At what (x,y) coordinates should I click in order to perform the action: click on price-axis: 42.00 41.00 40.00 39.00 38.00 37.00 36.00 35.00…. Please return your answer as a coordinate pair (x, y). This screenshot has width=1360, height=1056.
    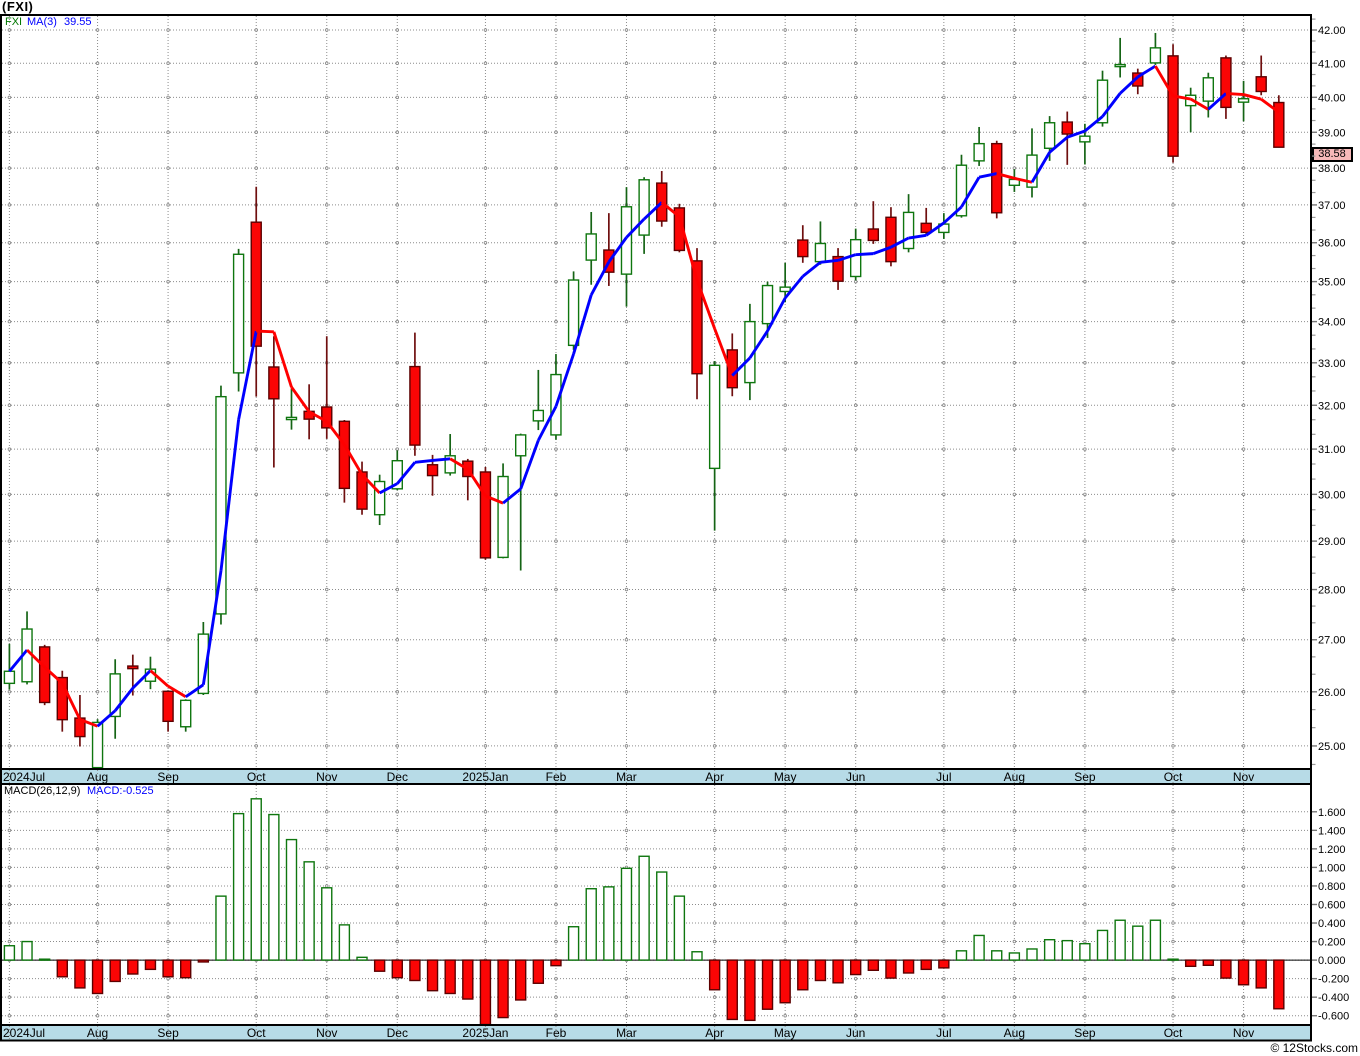
    Looking at the image, I should click on (1329, 392).